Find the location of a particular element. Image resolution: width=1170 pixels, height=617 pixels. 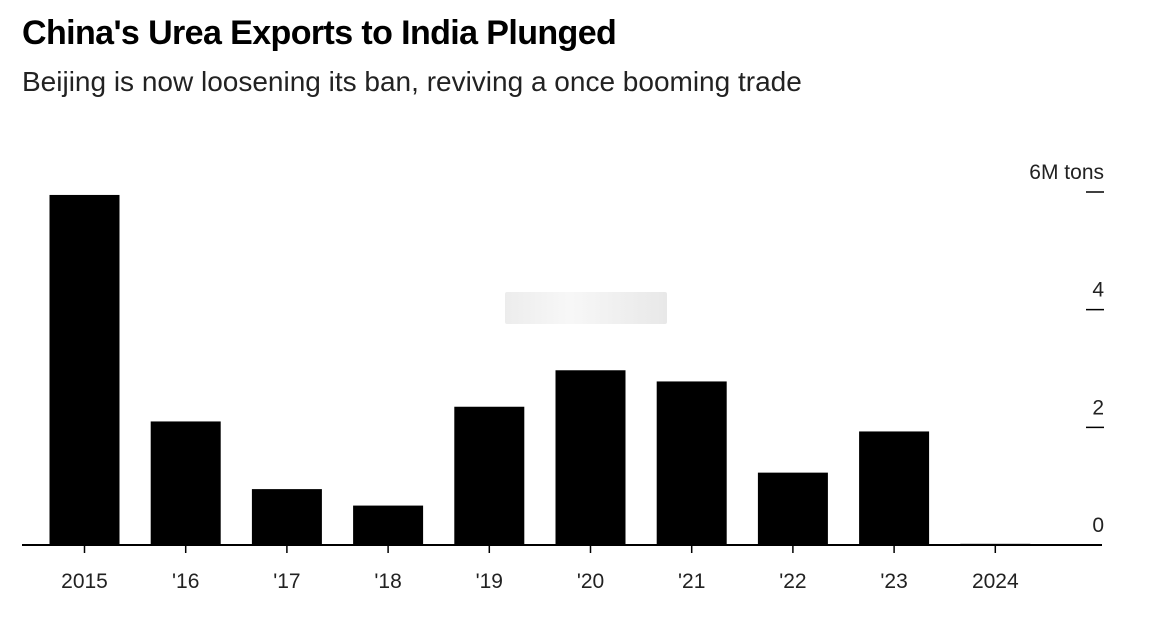

x-tick-label-2: '17 is located at coordinates (286, 581).